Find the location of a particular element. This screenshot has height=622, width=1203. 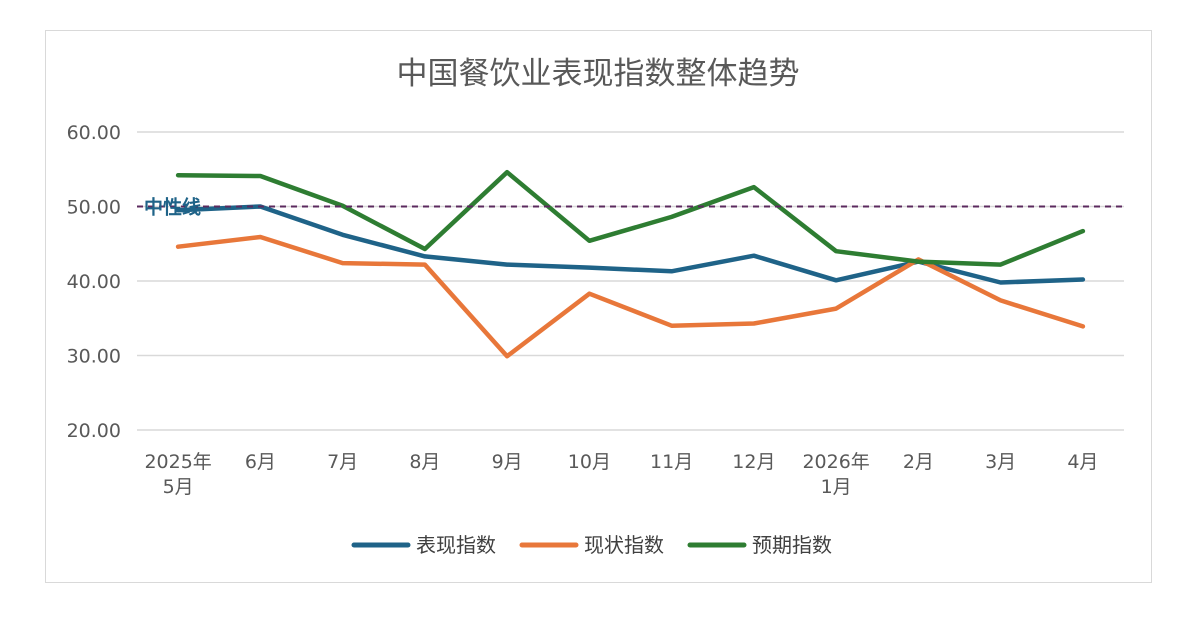

x-tick-label: 6月 is located at coordinates (260, 462).